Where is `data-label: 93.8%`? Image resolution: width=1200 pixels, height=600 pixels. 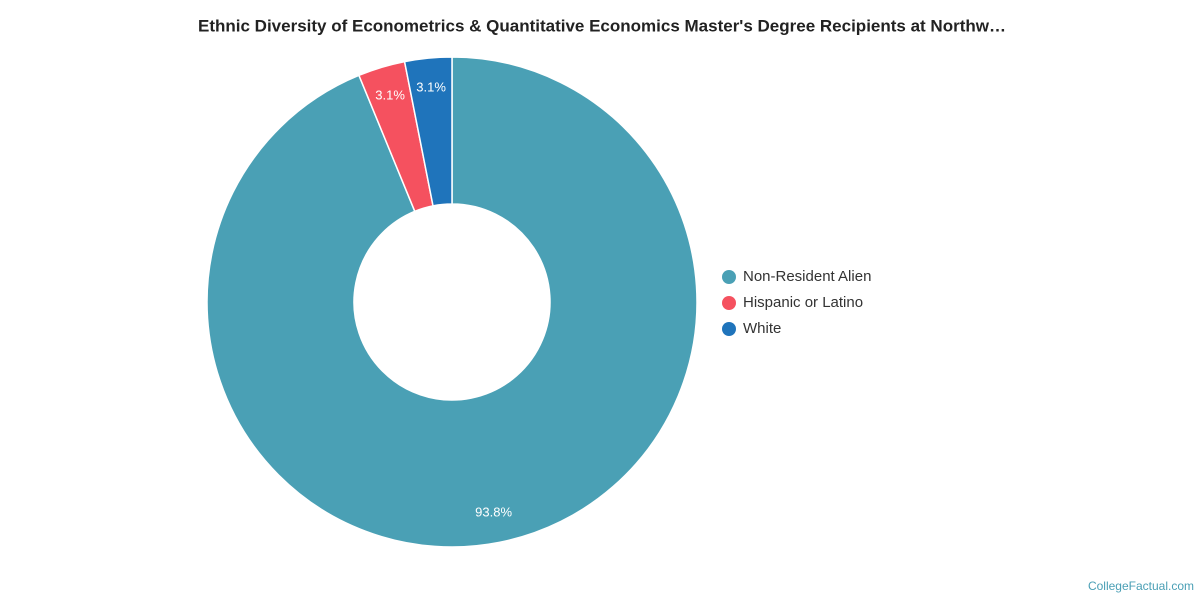
data-label: 93.8% is located at coordinates (493, 511).